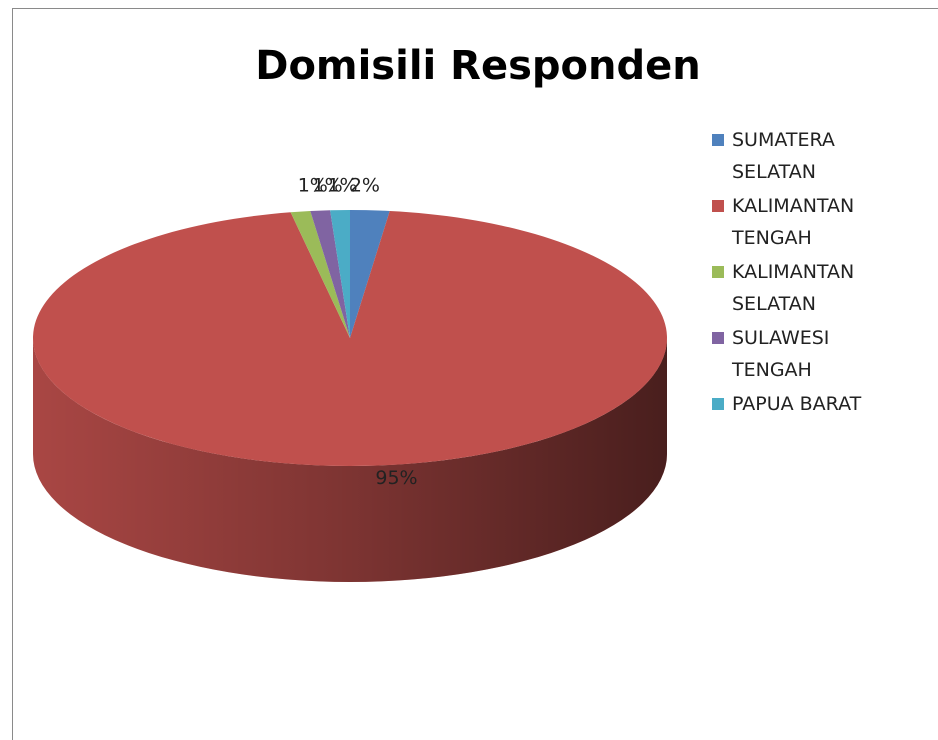 The image size is (938, 740). What do you see at coordinates (781, 354) in the screenshot?
I see `legend-label: SULAWESI TENGAH` at bounding box center [781, 354].